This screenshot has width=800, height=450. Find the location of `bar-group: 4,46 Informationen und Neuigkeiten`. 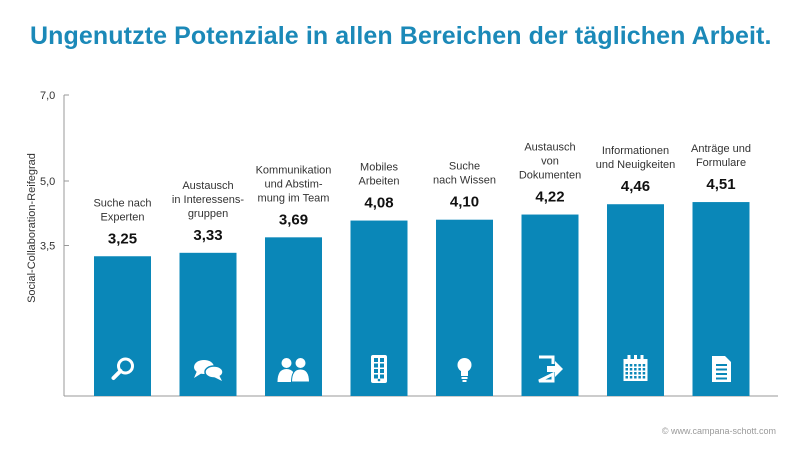

bar-group: 4,46 Informationen und Neuigkeiten is located at coordinates (636, 270).